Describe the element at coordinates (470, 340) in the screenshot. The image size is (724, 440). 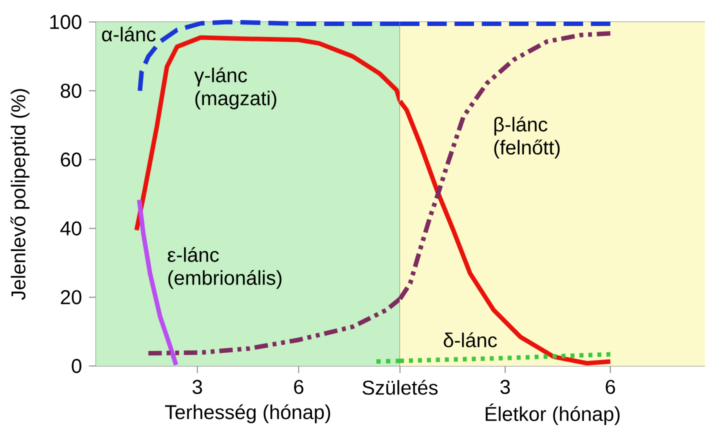
I see `series-label: δ-lánc` at that location.